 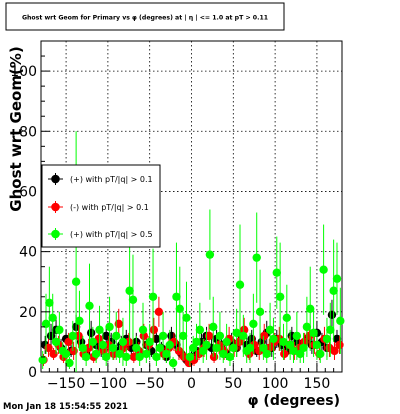 I want to click on x-tick-label: 100, so click(x=275, y=384).